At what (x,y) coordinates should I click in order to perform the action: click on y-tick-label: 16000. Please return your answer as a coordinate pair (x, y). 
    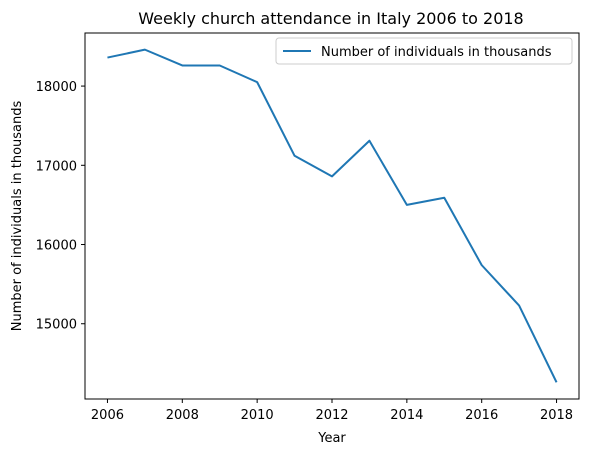
    Looking at the image, I should click on (56, 246).